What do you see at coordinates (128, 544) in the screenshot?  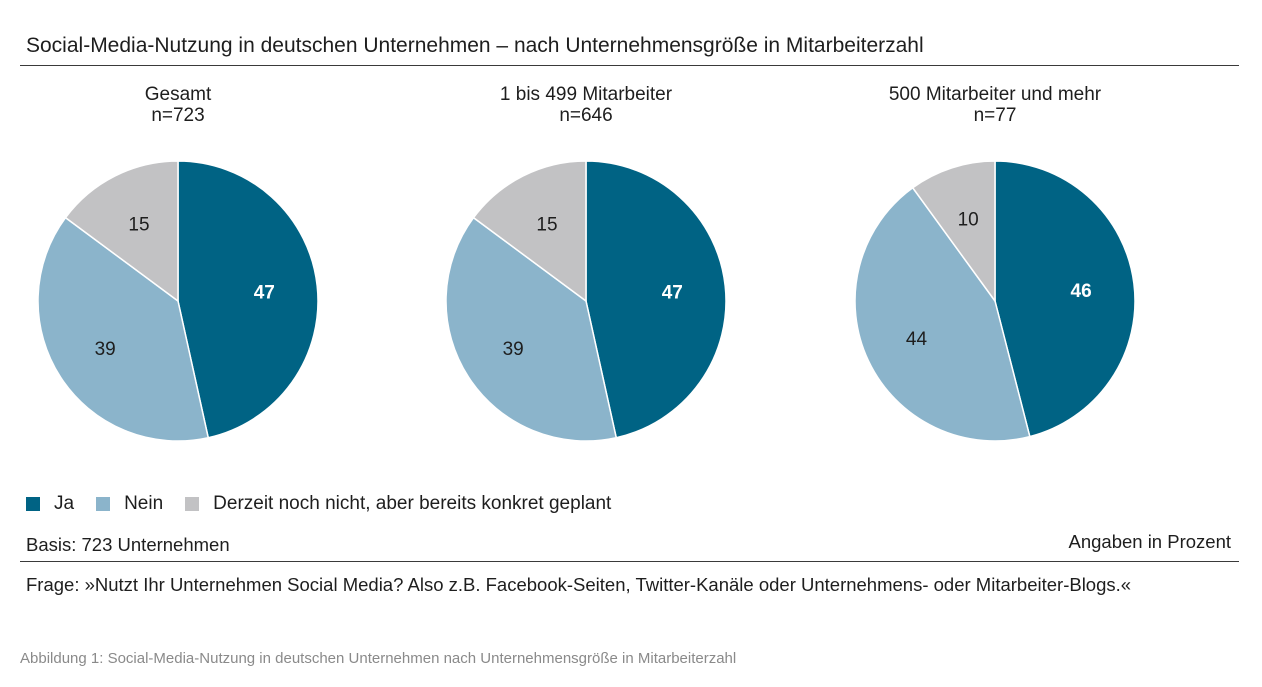 I see `basis-note: Basis: 723 Unternehmen` at bounding box center [128, 544].